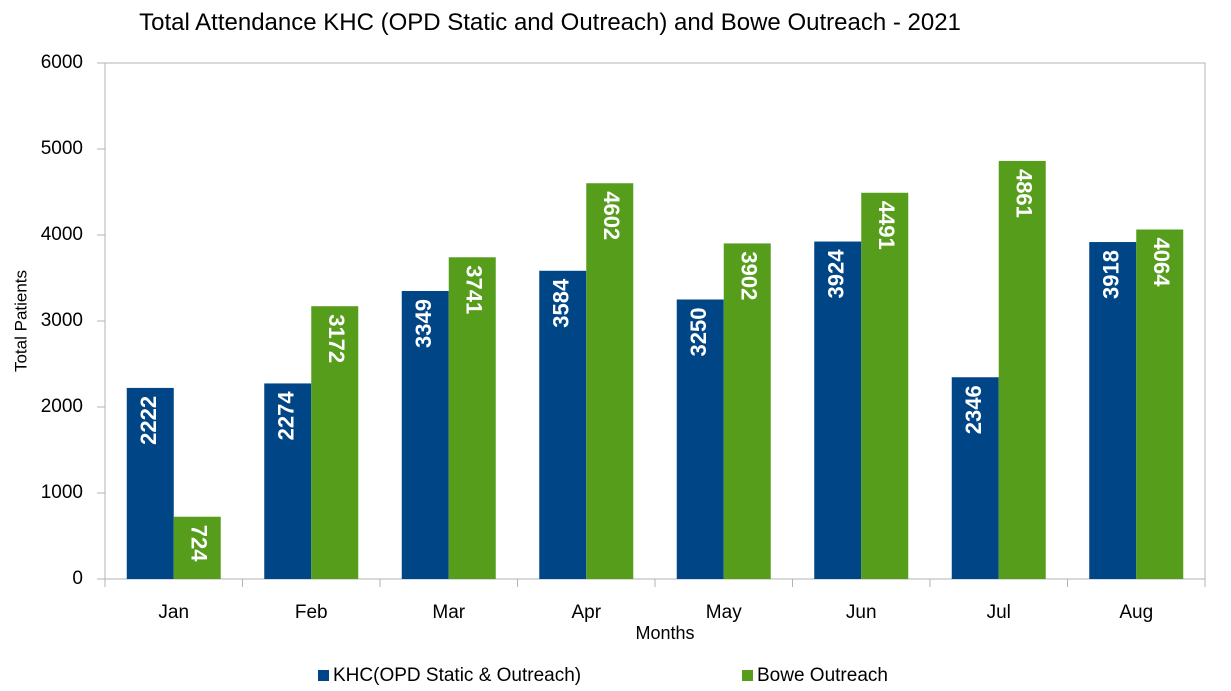  What do you see at coordinates (1111, 274) in the screenshot?
I see `data-label: 3918` at bounding box center [1111, 274].